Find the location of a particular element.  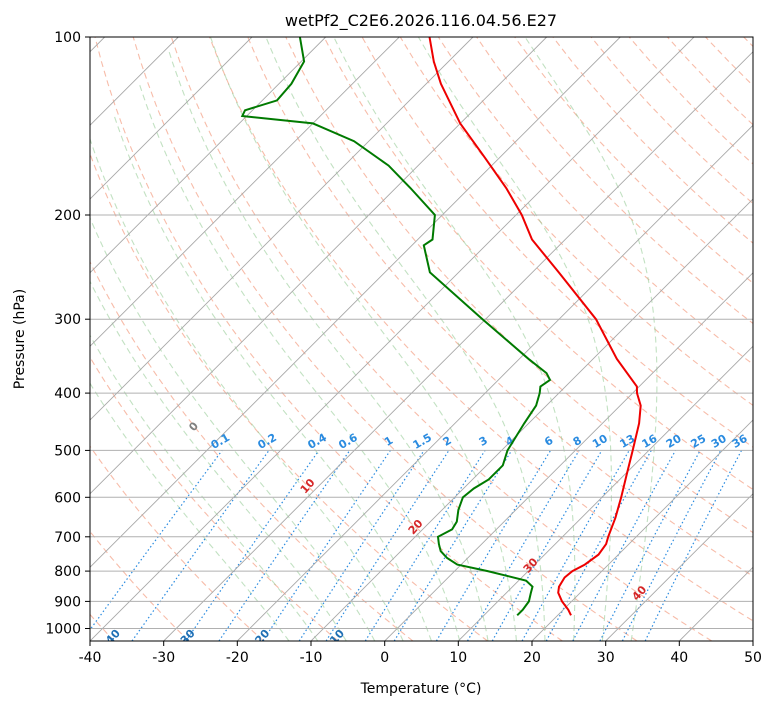

dry-adiabat-label: -10 is located at coordinates (335, 639).